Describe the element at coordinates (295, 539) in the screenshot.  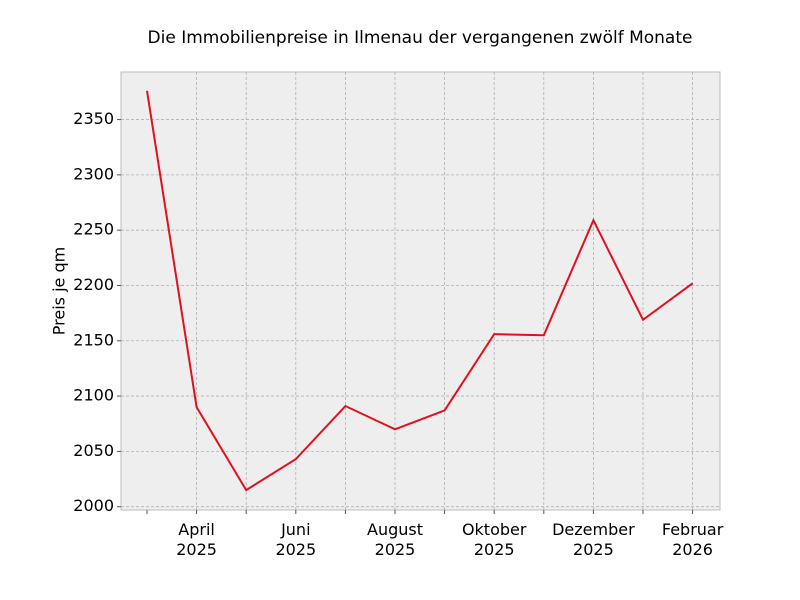
I see `x-tick-label: Juni 2025` at that location.